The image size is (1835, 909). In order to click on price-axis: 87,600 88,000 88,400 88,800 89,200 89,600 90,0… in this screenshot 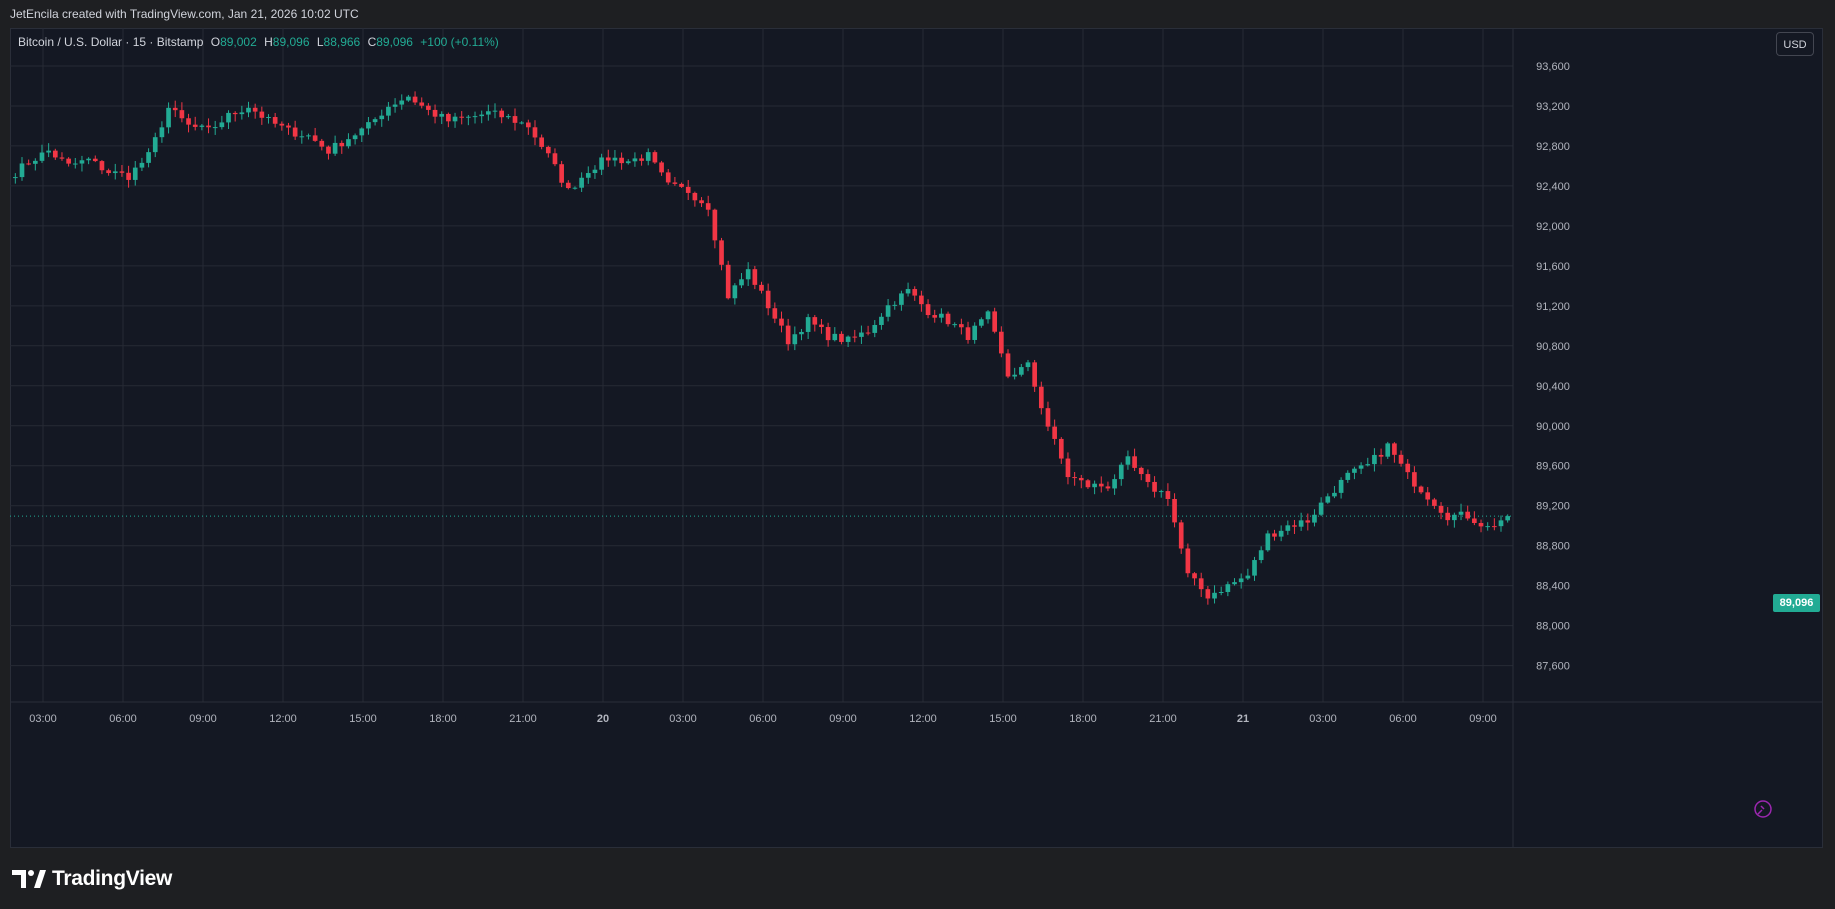, I will do `click(1553, 367)`.